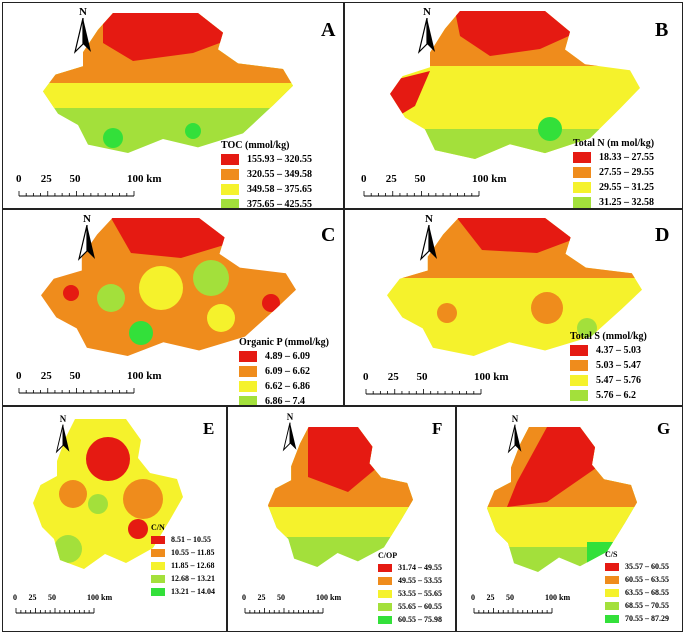 Image resolution: width=685 pixels, height=634 pixels. What do you see at coordinates (662, 235) in the screenshot?
I see `panel-letter: D` at bounding box center [662, 235].